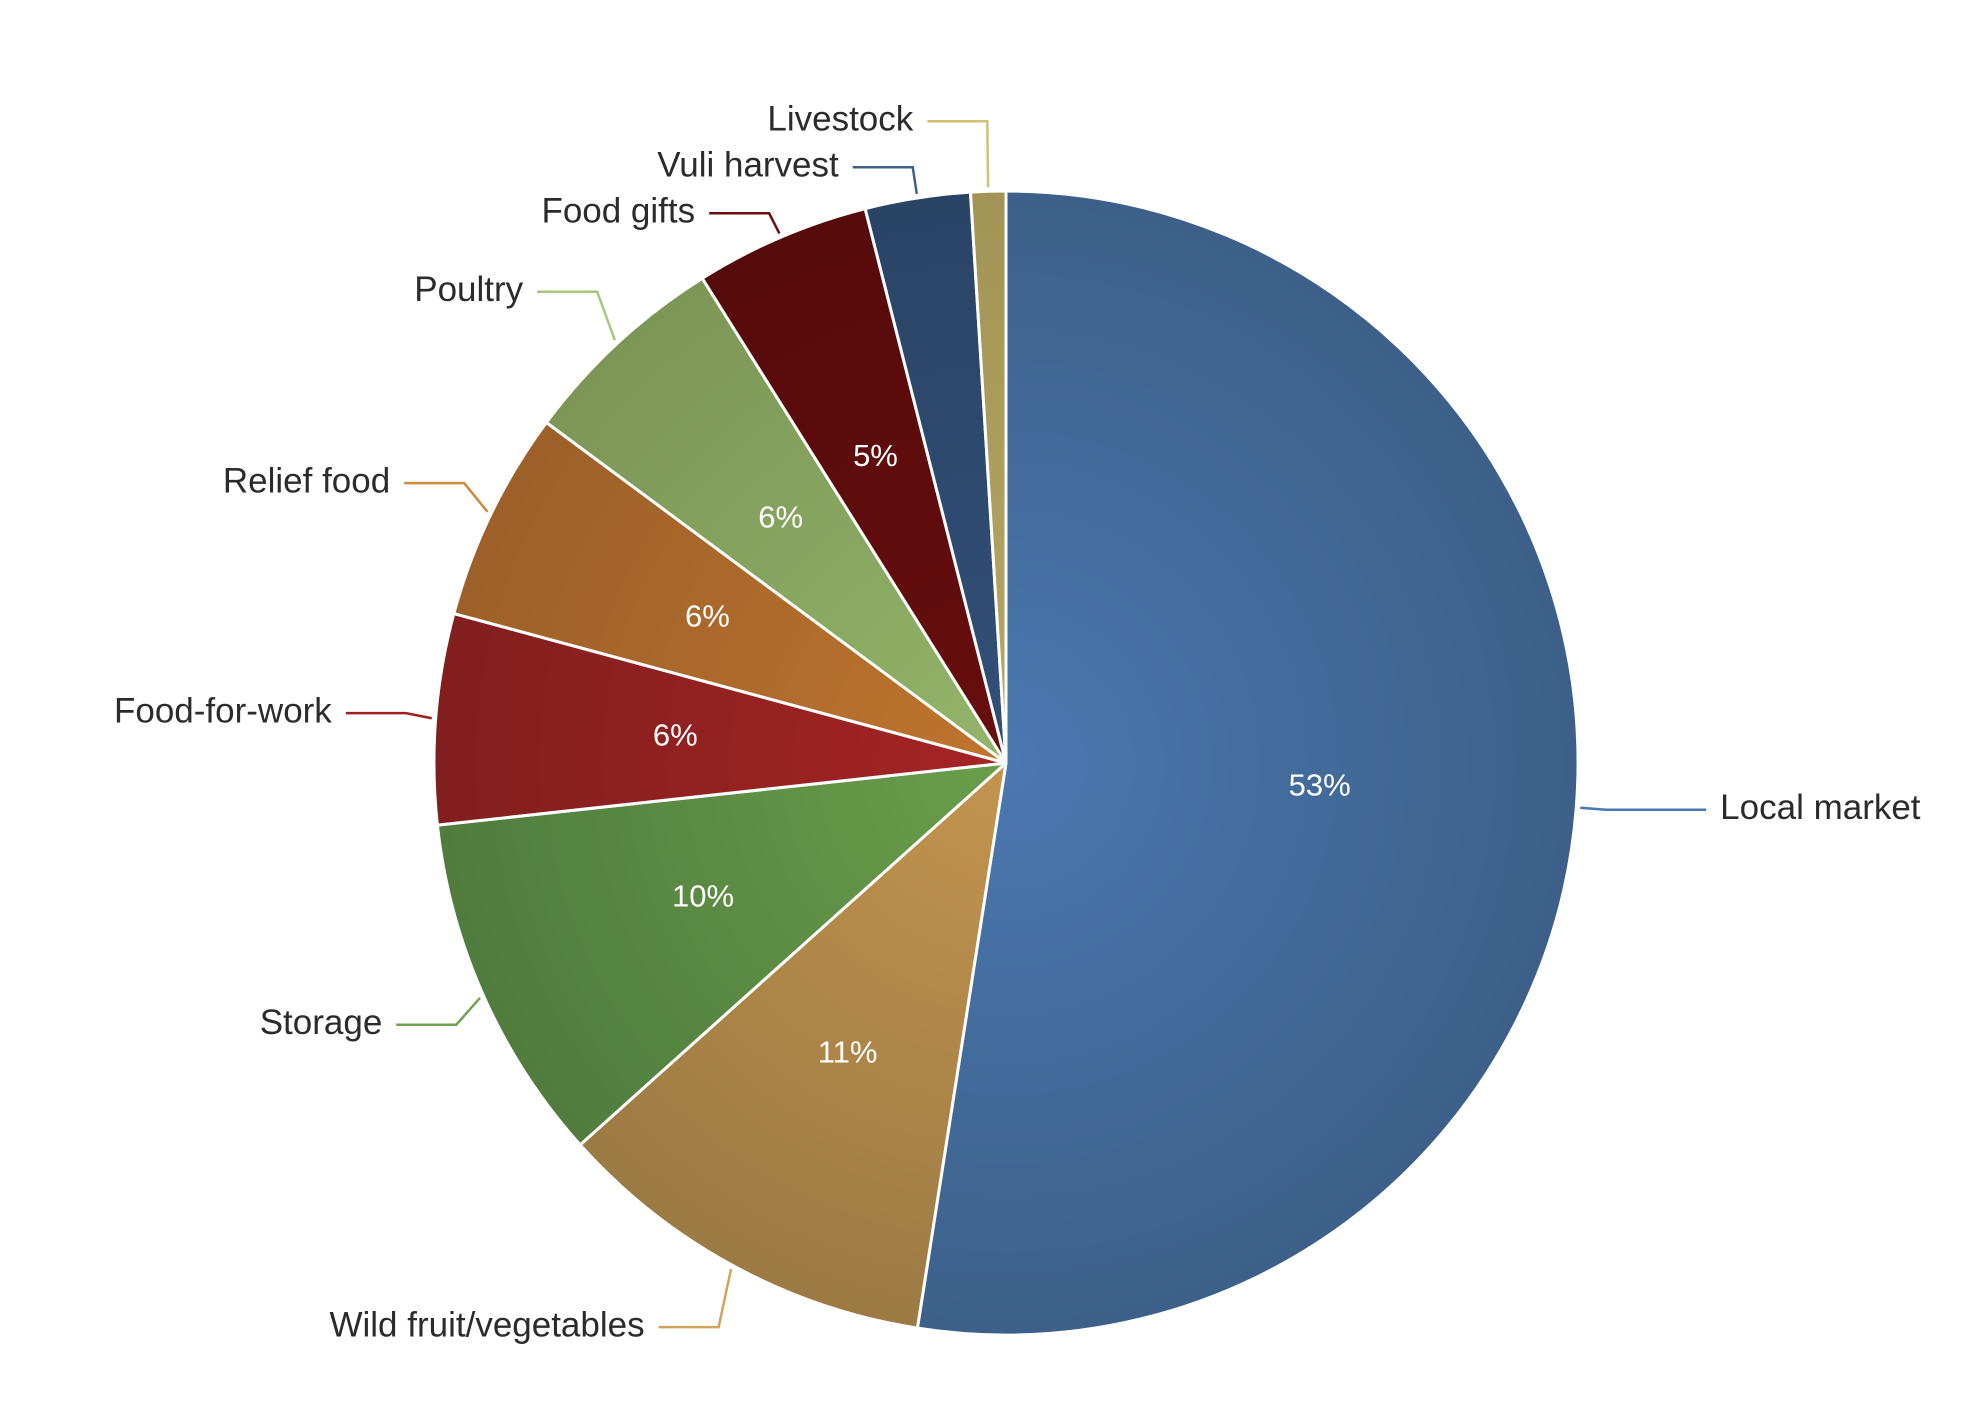 The height and width of the screenshot is (1426, 1980). What do you see at coordinates (780, 517) in the screenshot?
I see `percent-label-poultry: 6%` at bounding box center [780, 517].